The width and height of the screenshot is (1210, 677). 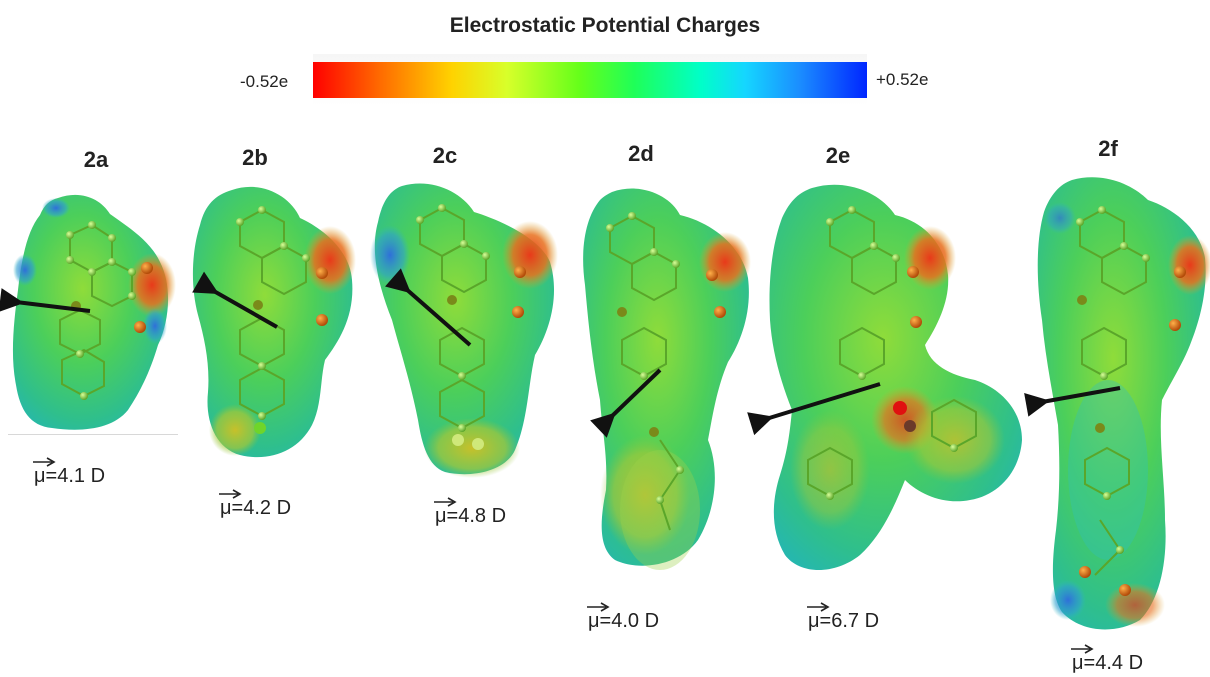 I want to click on molecule-2b-atoms, so click(x=282, y=320).